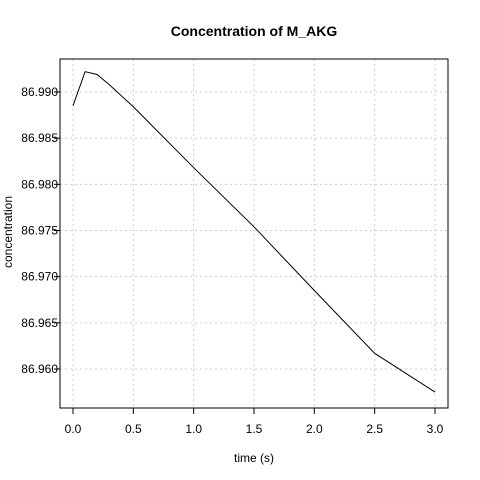 This screenshot has height=480, width=480. What do you see at coordinates (374, 429) in the screenshot?
I see `x-tick-label: 2.5` at bounding box center [374, 429].